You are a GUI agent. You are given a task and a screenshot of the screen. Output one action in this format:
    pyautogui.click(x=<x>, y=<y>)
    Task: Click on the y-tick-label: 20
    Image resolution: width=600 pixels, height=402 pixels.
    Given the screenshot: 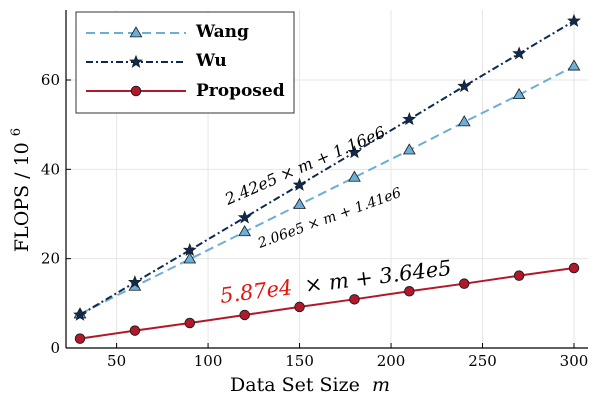 What is the action you would take?
    pyautogui.click(x=50, y=259)
    